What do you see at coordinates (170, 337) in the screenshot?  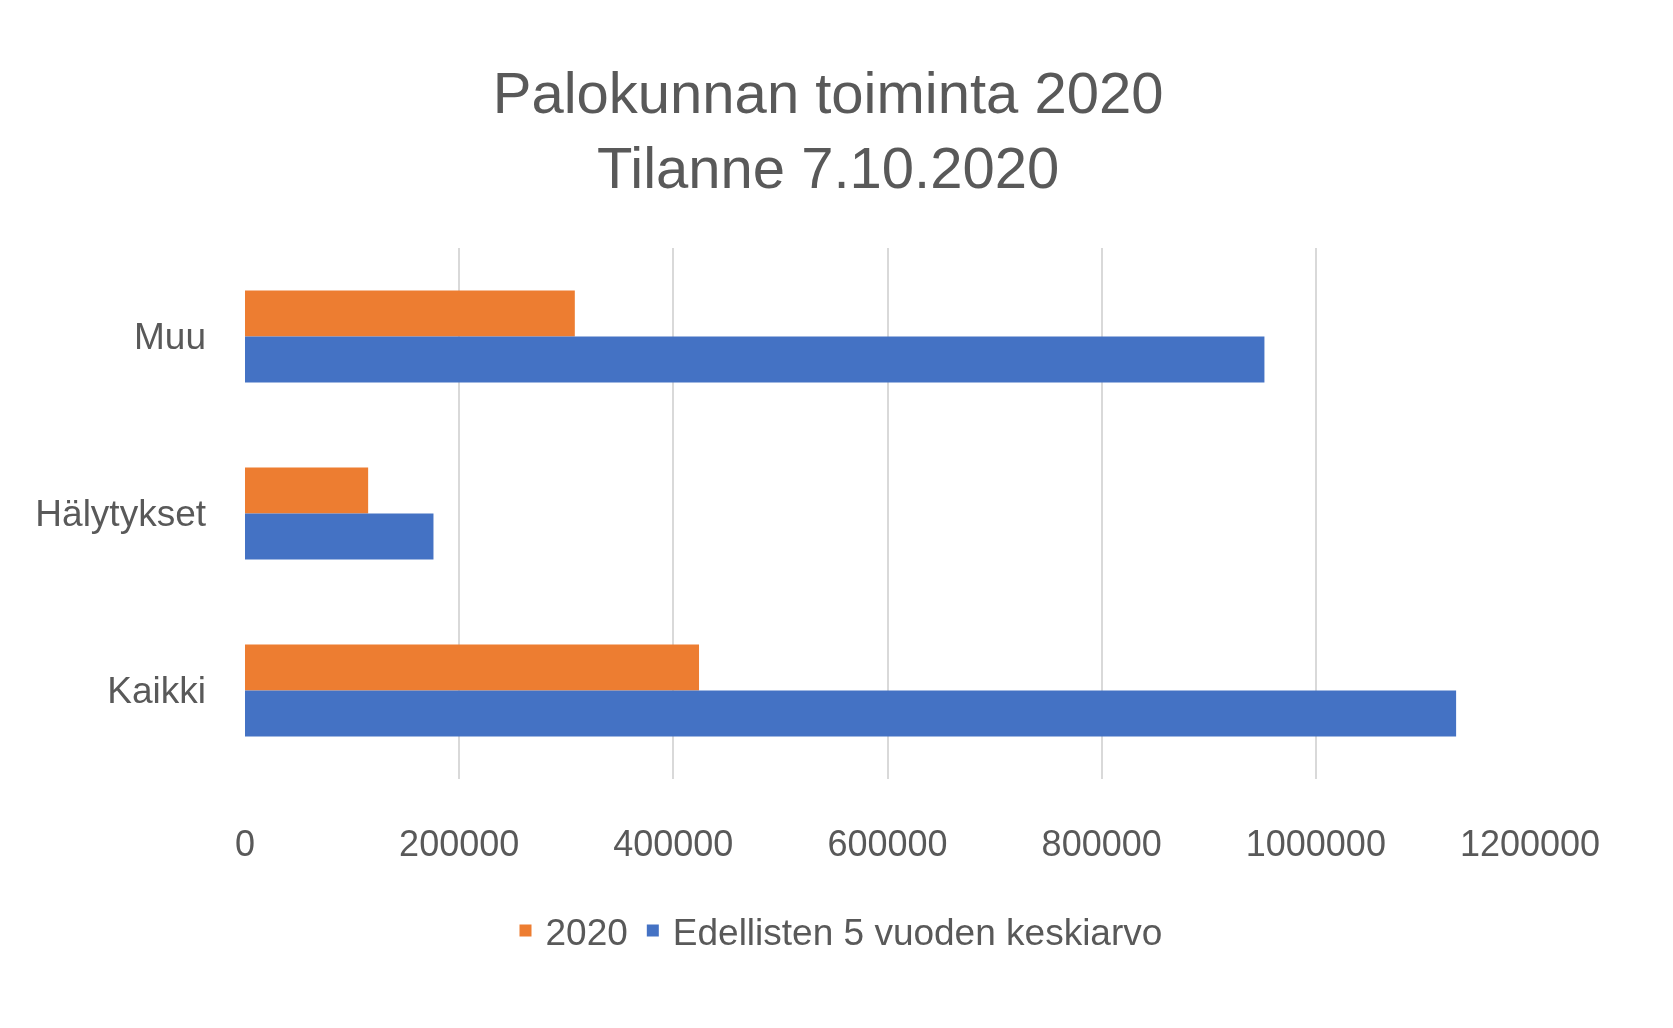 I see `y-tick-label: Muu` at bounding box center [170, 337].